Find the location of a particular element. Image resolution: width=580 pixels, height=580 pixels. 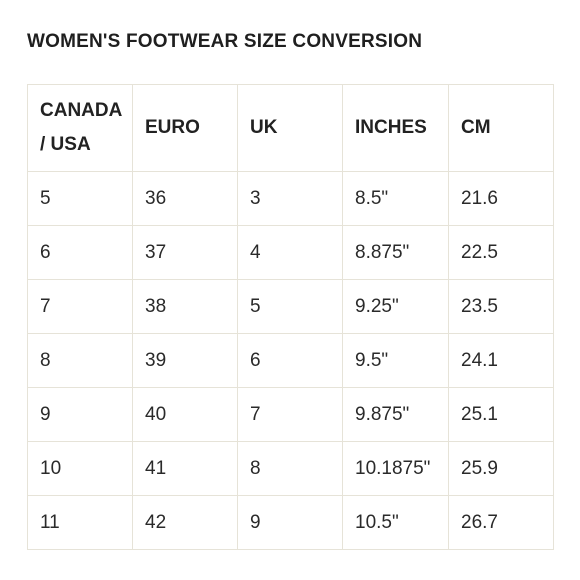

column-header-euro: EURO is located at coordinates (185, 128).